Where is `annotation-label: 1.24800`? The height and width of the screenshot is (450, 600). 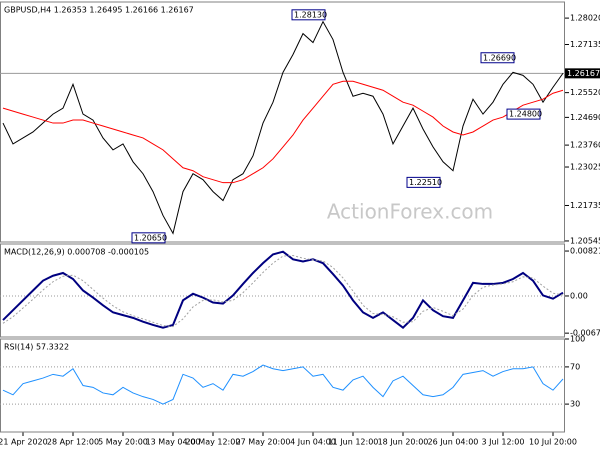 annotation-label: 1.24800 is located at coordinates (525, 114).